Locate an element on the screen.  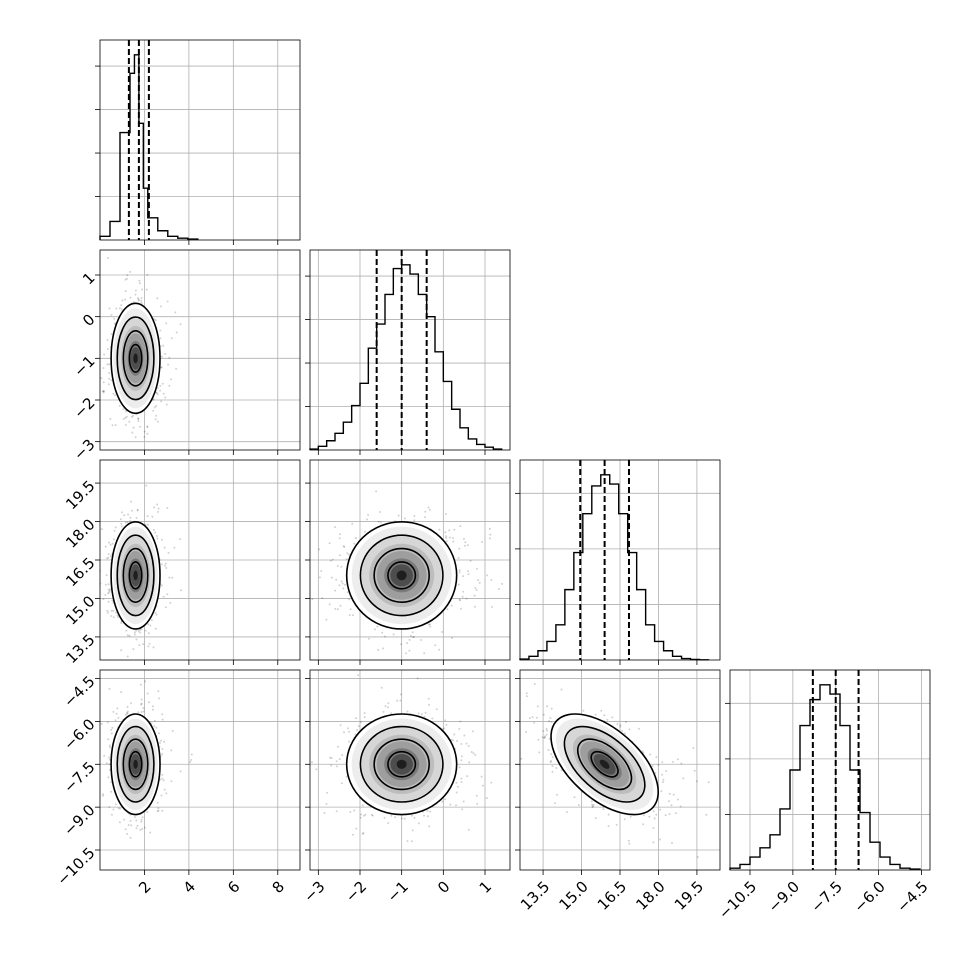
scatter-panel-p2-p3: 13.5 15.0 16.5 18.0 19.5 is located at coordinates (618, 791).